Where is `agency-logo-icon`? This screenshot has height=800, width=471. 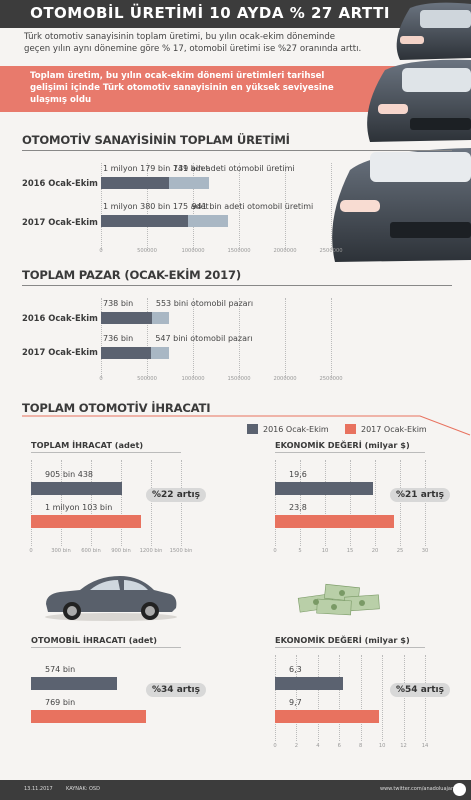 agency-logo-icon is located at coordinates (459, 789).